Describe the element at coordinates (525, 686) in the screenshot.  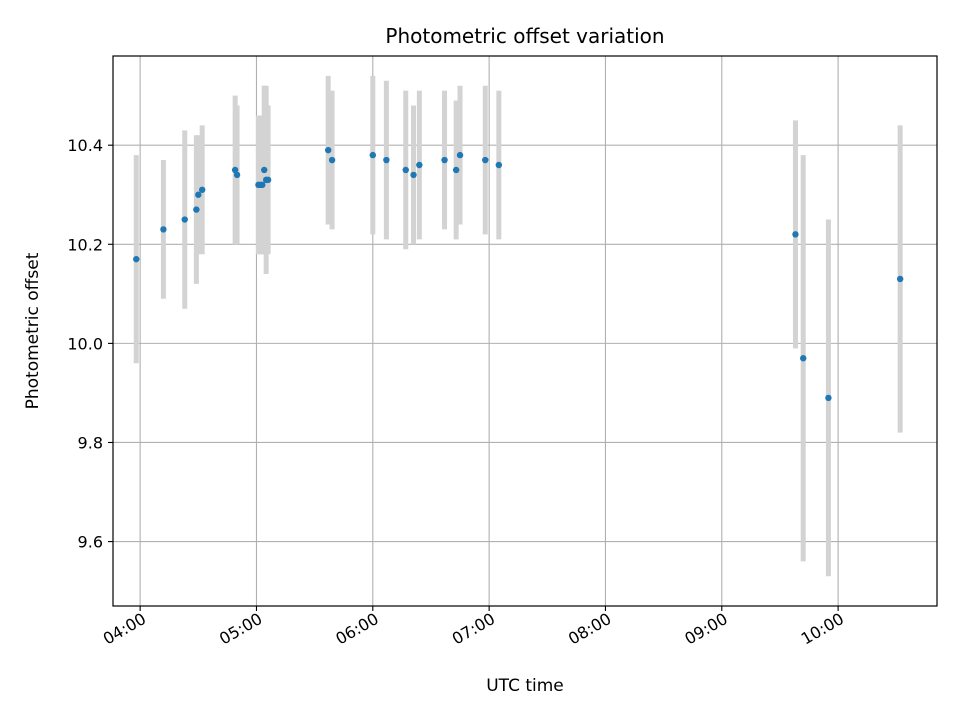
I see `x-axis-label: UTC time` at that location.